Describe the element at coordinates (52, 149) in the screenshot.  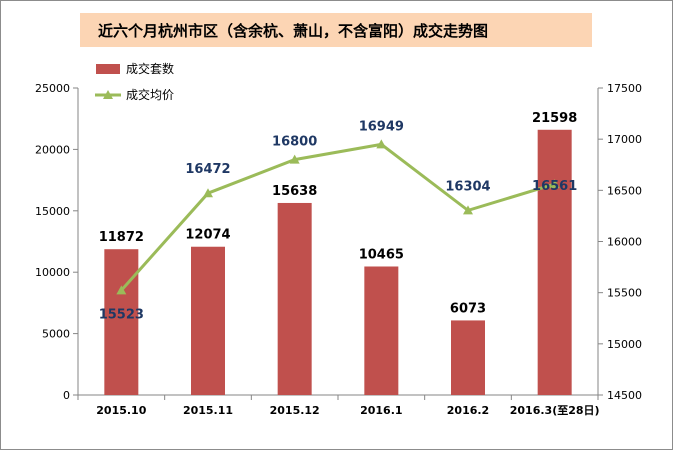
I see `left-tick-label: 20000` at that location.